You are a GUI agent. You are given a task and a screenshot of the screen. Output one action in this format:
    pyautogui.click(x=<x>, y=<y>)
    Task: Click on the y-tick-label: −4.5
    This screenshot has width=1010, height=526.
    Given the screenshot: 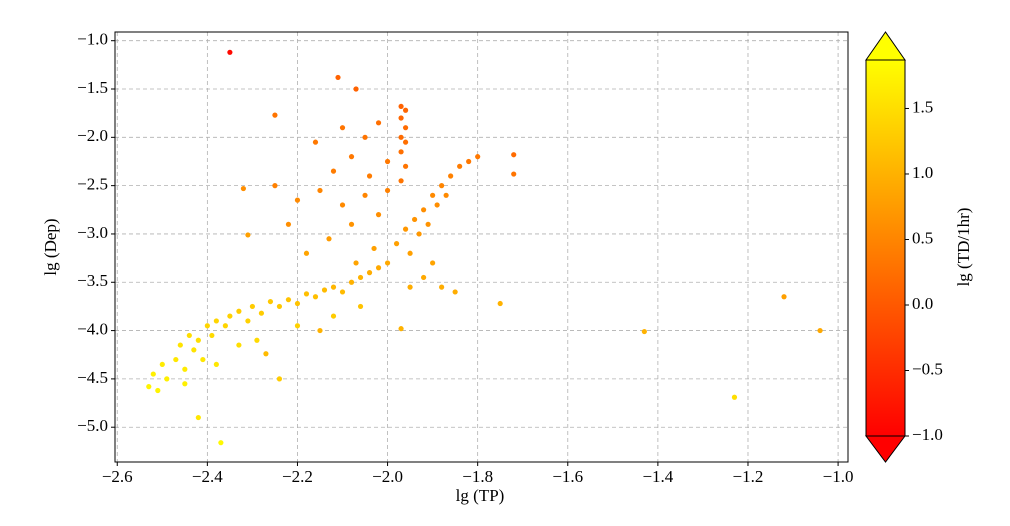 What is the action you would take?
    pyautogui.click(x=92, y=377)
    